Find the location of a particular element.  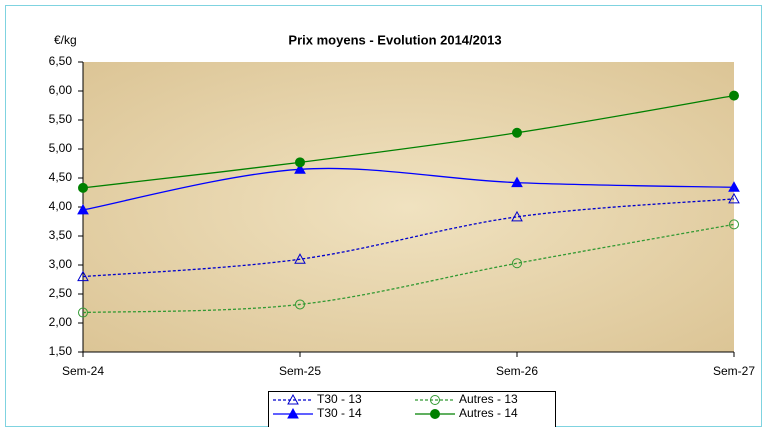

y-tick-label: 6,50 is located at coordinates (61, 61).